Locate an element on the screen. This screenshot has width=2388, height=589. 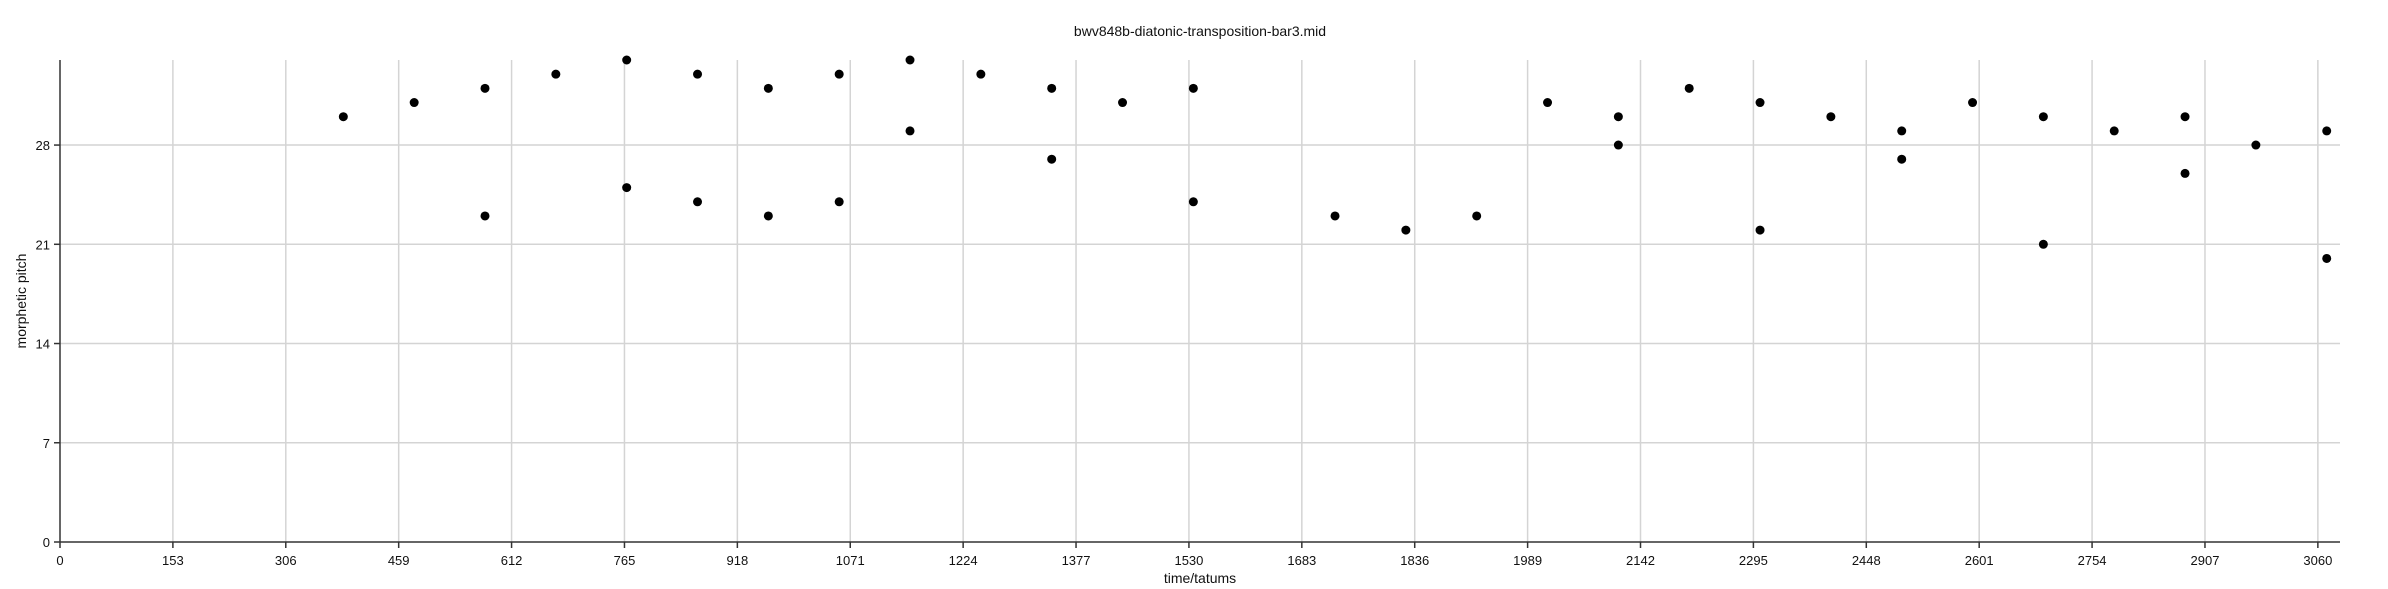
x-tick-label: 1530 is located at coordinates (1188, 560).